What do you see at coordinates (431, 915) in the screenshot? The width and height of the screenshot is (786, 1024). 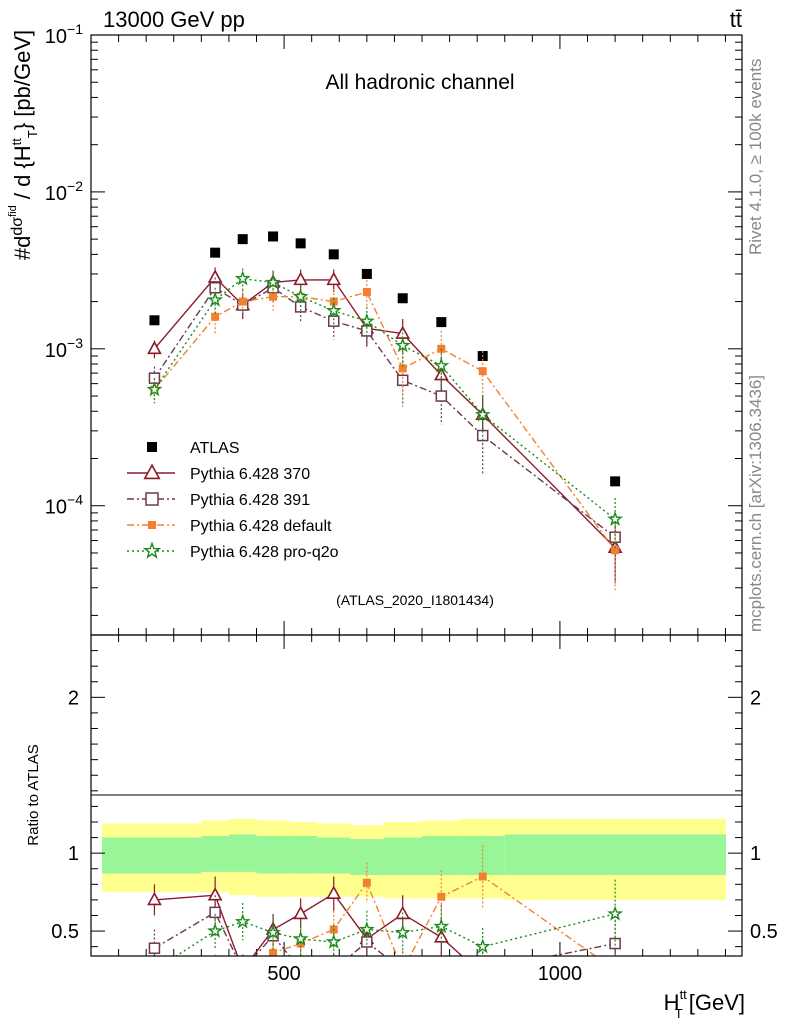 I see `ratio-line` at bounding box center [431, 915].